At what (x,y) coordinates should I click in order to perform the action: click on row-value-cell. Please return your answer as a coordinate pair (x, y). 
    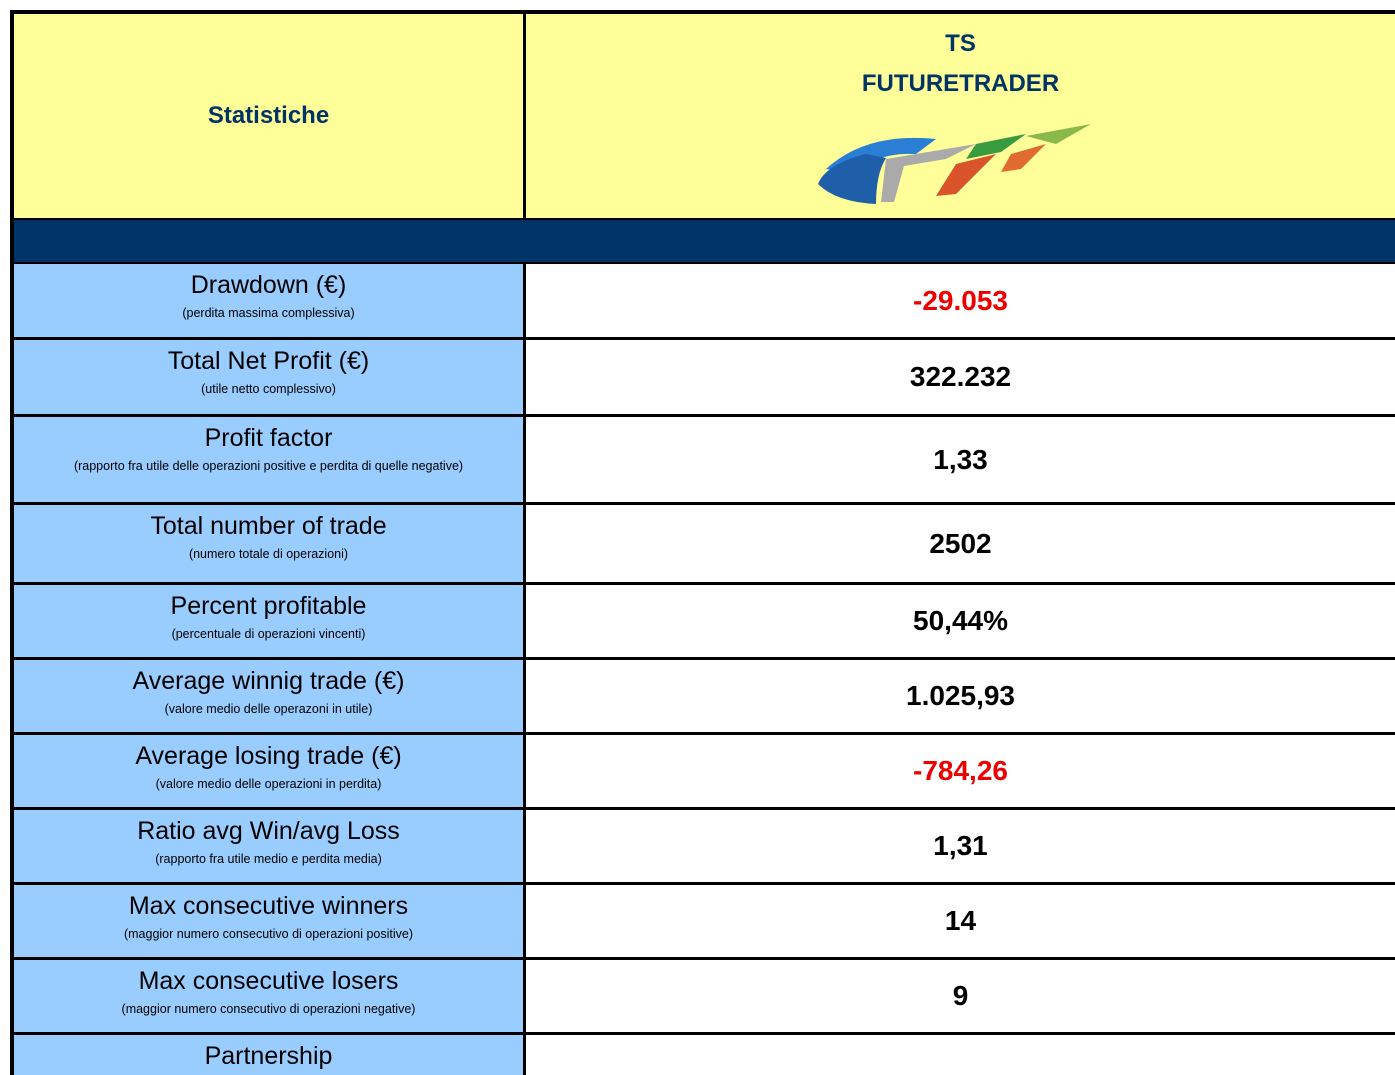
    Looking at the image, I should click on (960, 1055).